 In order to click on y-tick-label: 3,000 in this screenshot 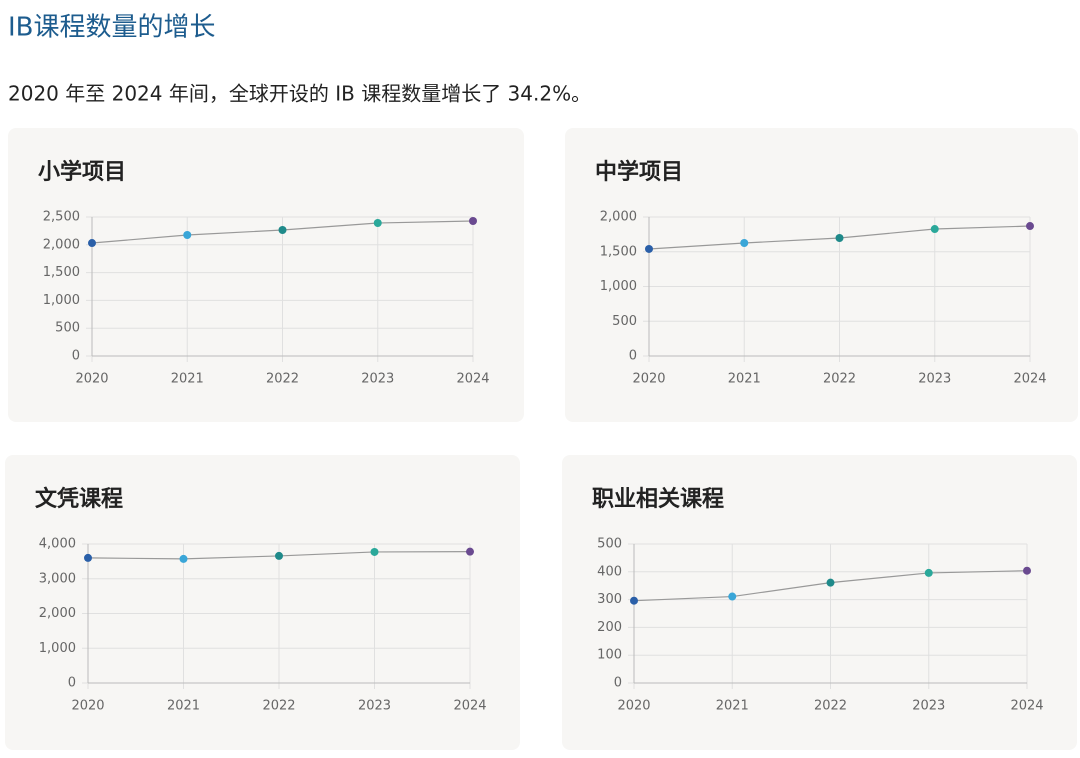, I will do `click(57, 578)`.